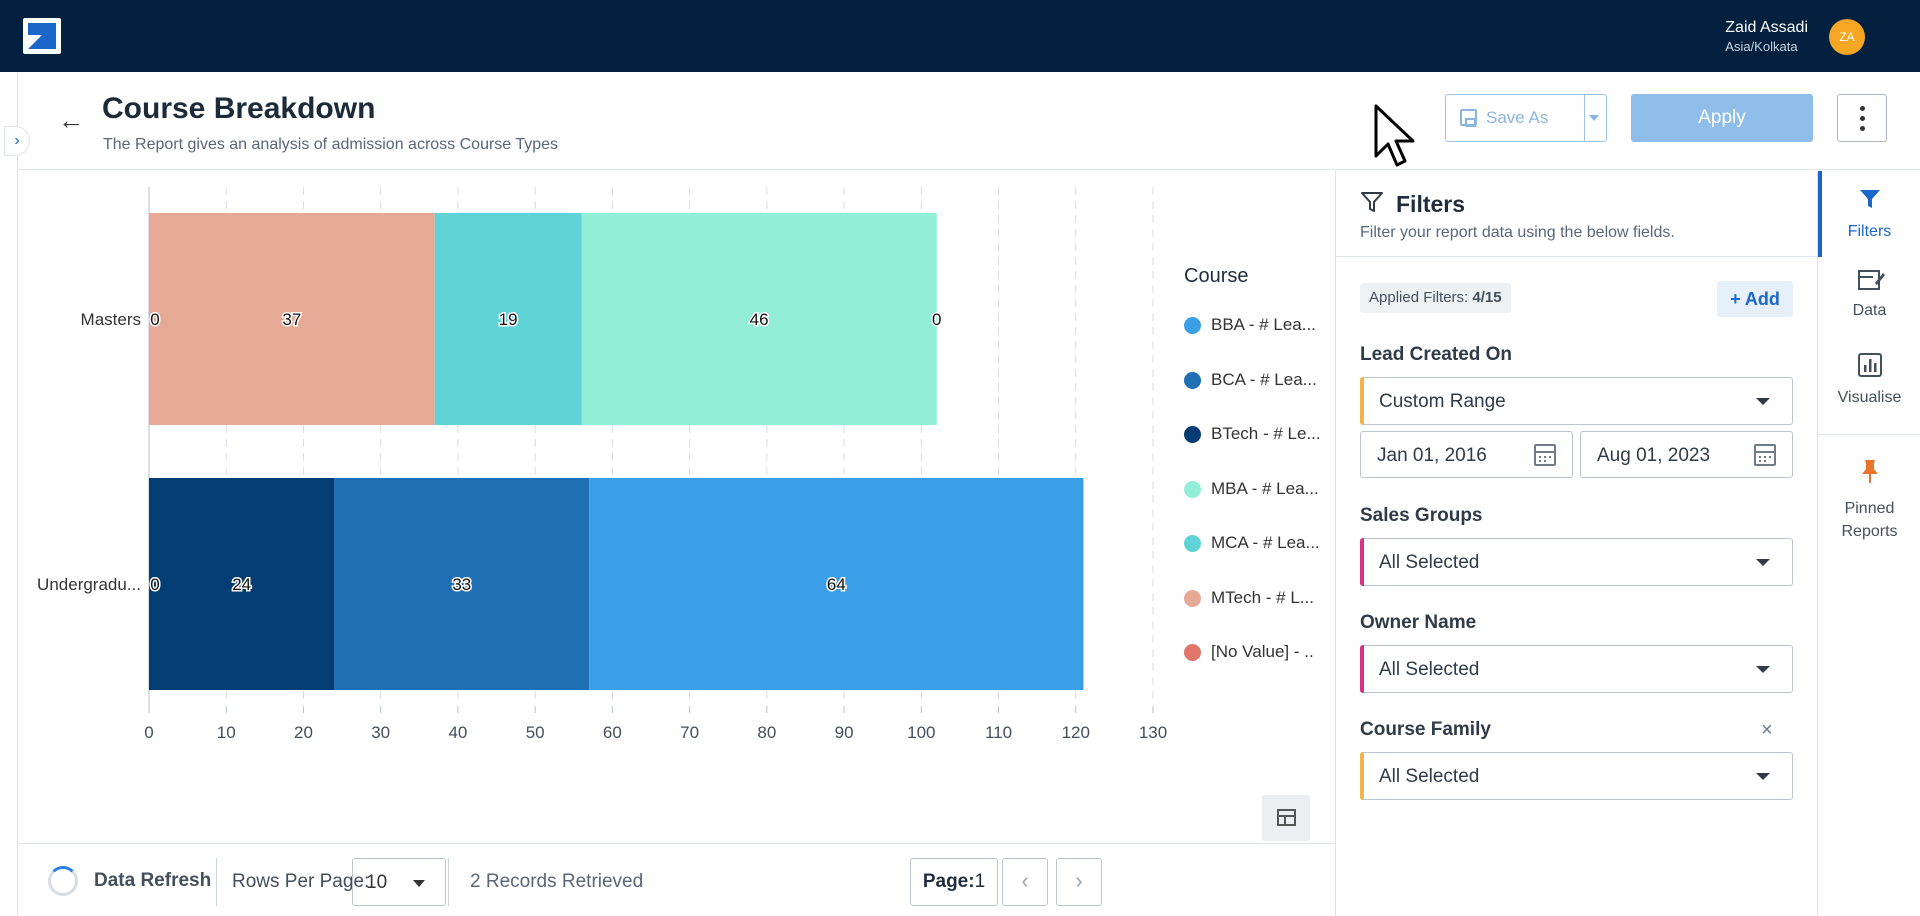 The image size is (1920, 916). I want to click on save-as-dropdown-icon, so click(1594, 118).